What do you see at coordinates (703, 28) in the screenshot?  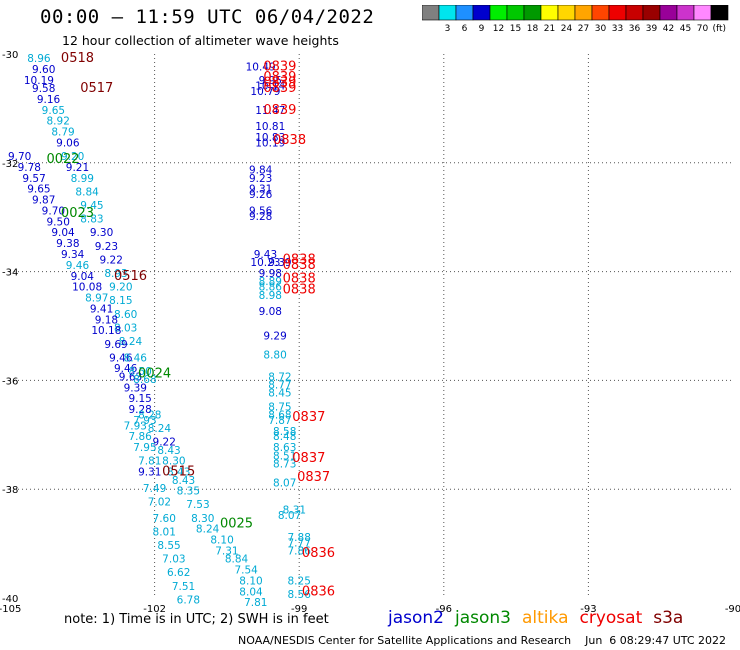 I see `color-scale-label: 70` at bounding box center [703, 28].